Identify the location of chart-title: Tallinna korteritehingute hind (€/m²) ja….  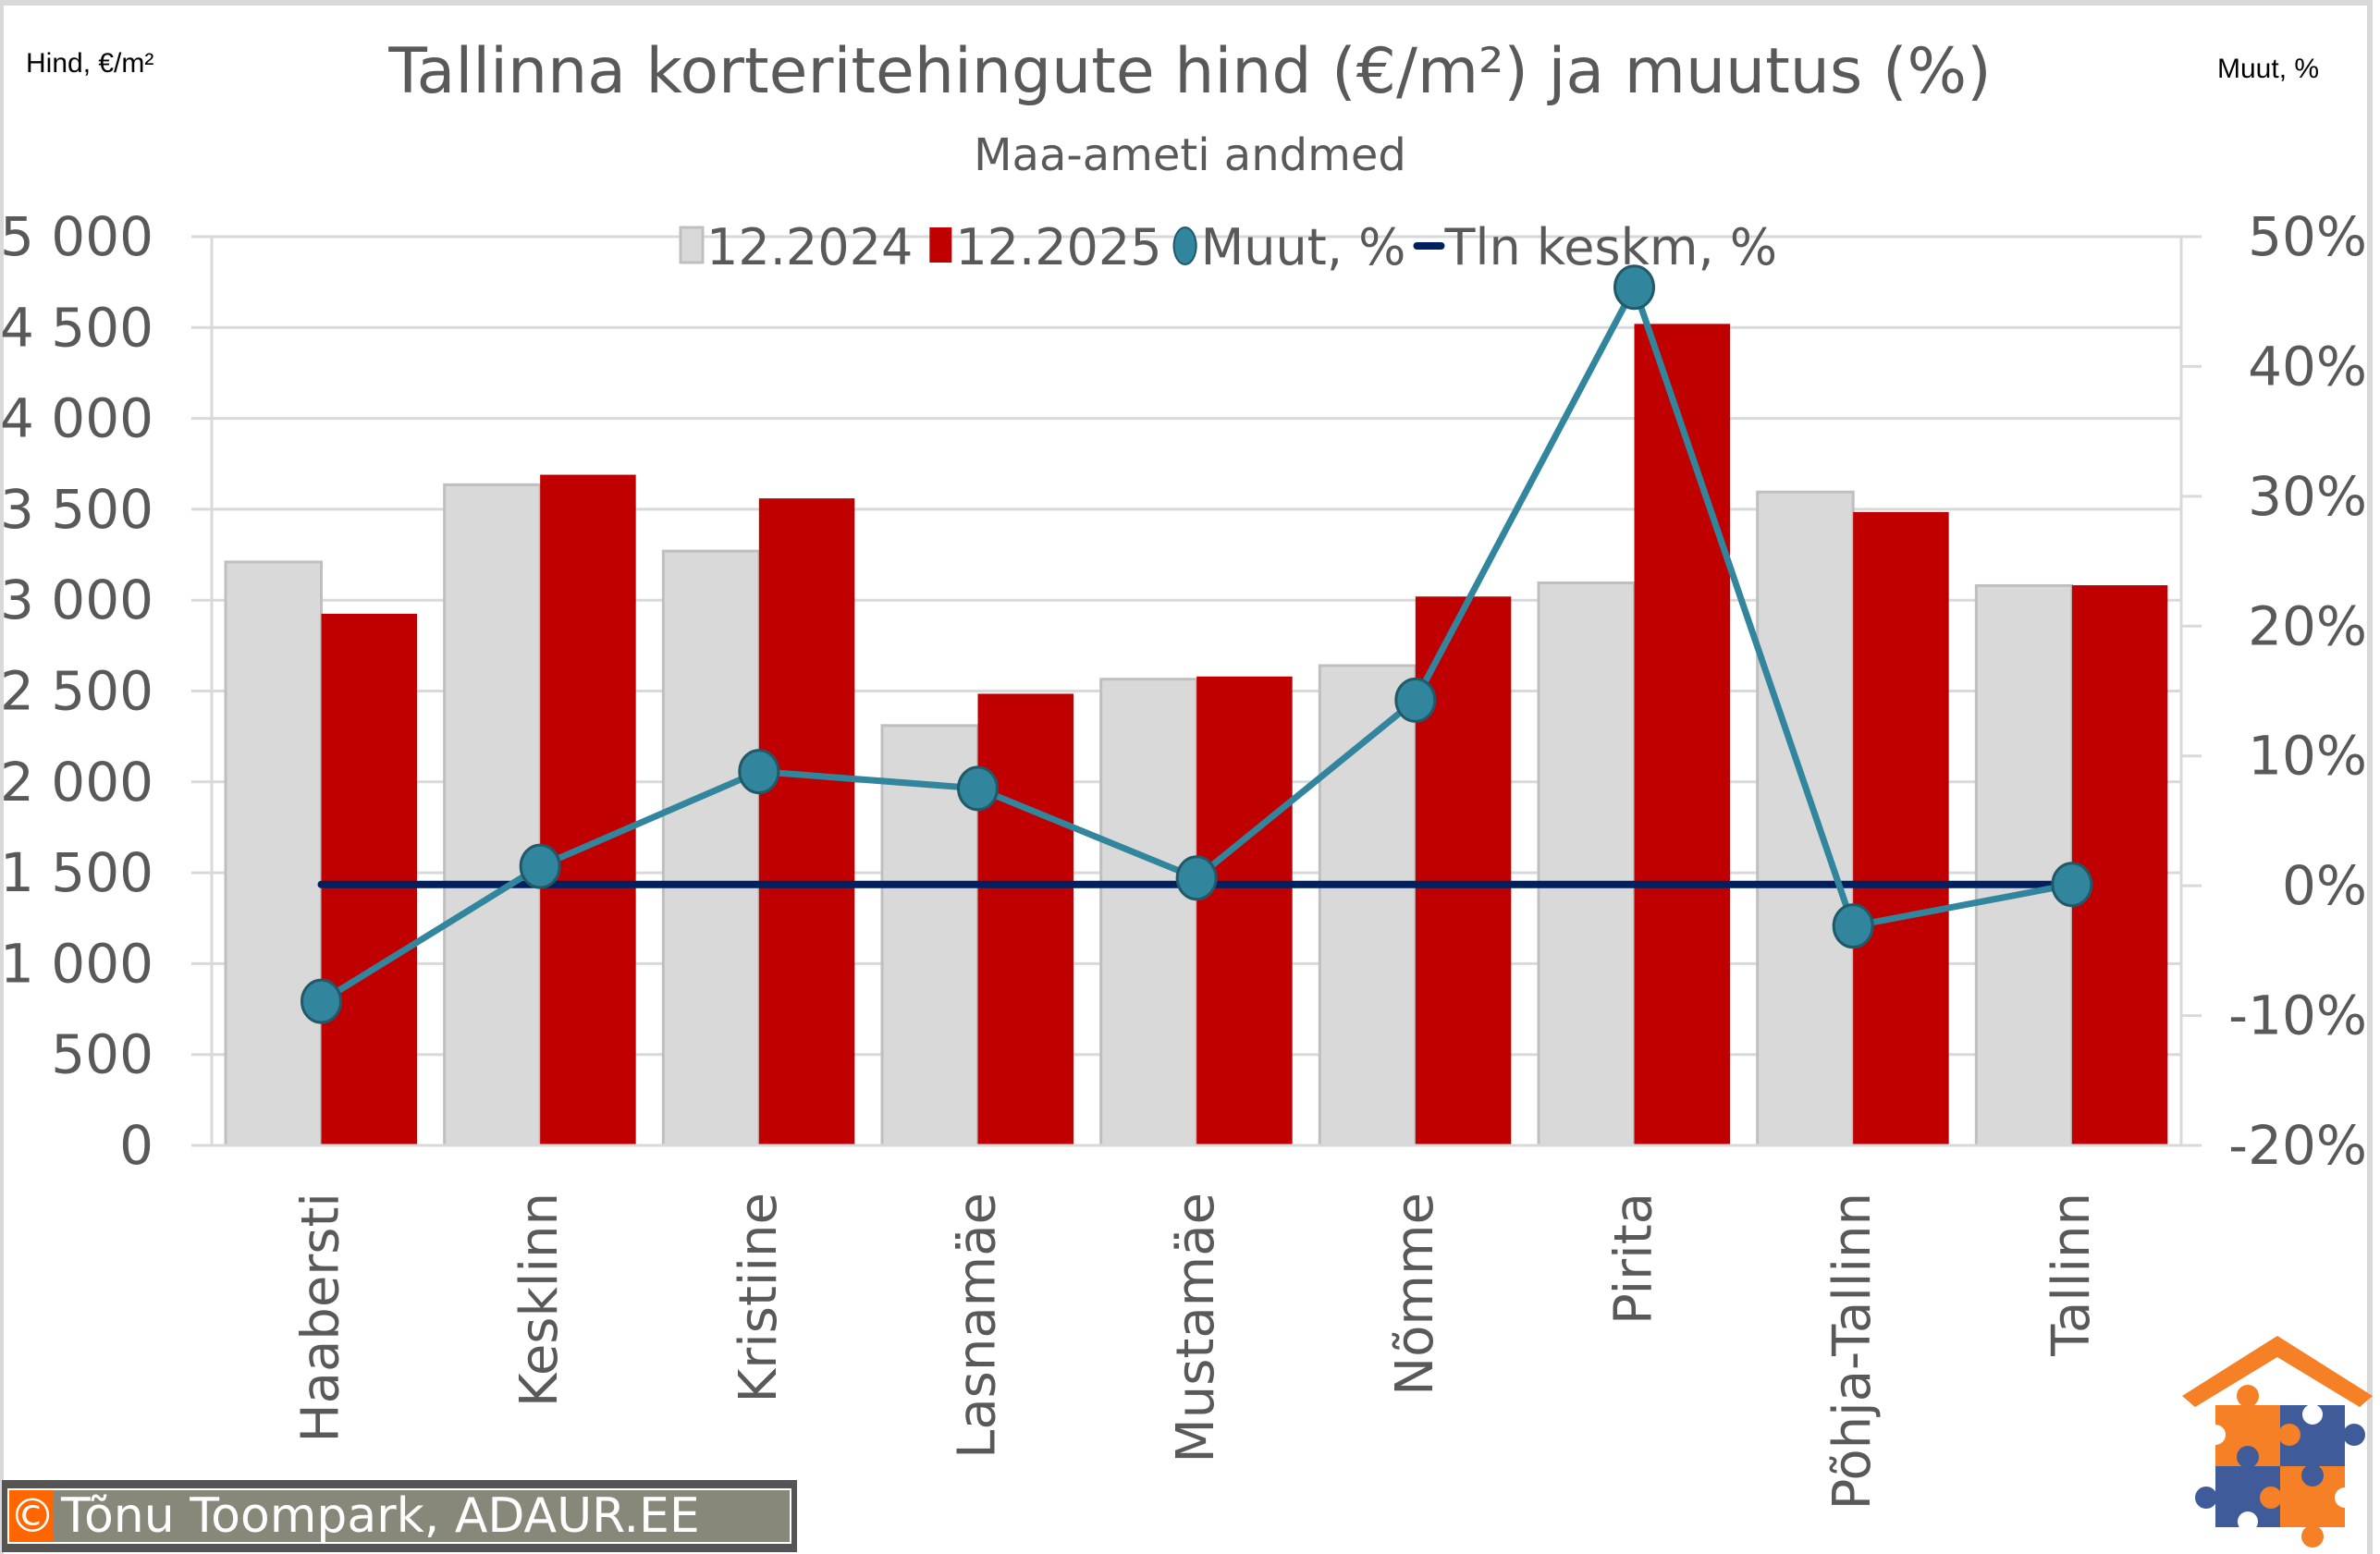
(1190, 71).